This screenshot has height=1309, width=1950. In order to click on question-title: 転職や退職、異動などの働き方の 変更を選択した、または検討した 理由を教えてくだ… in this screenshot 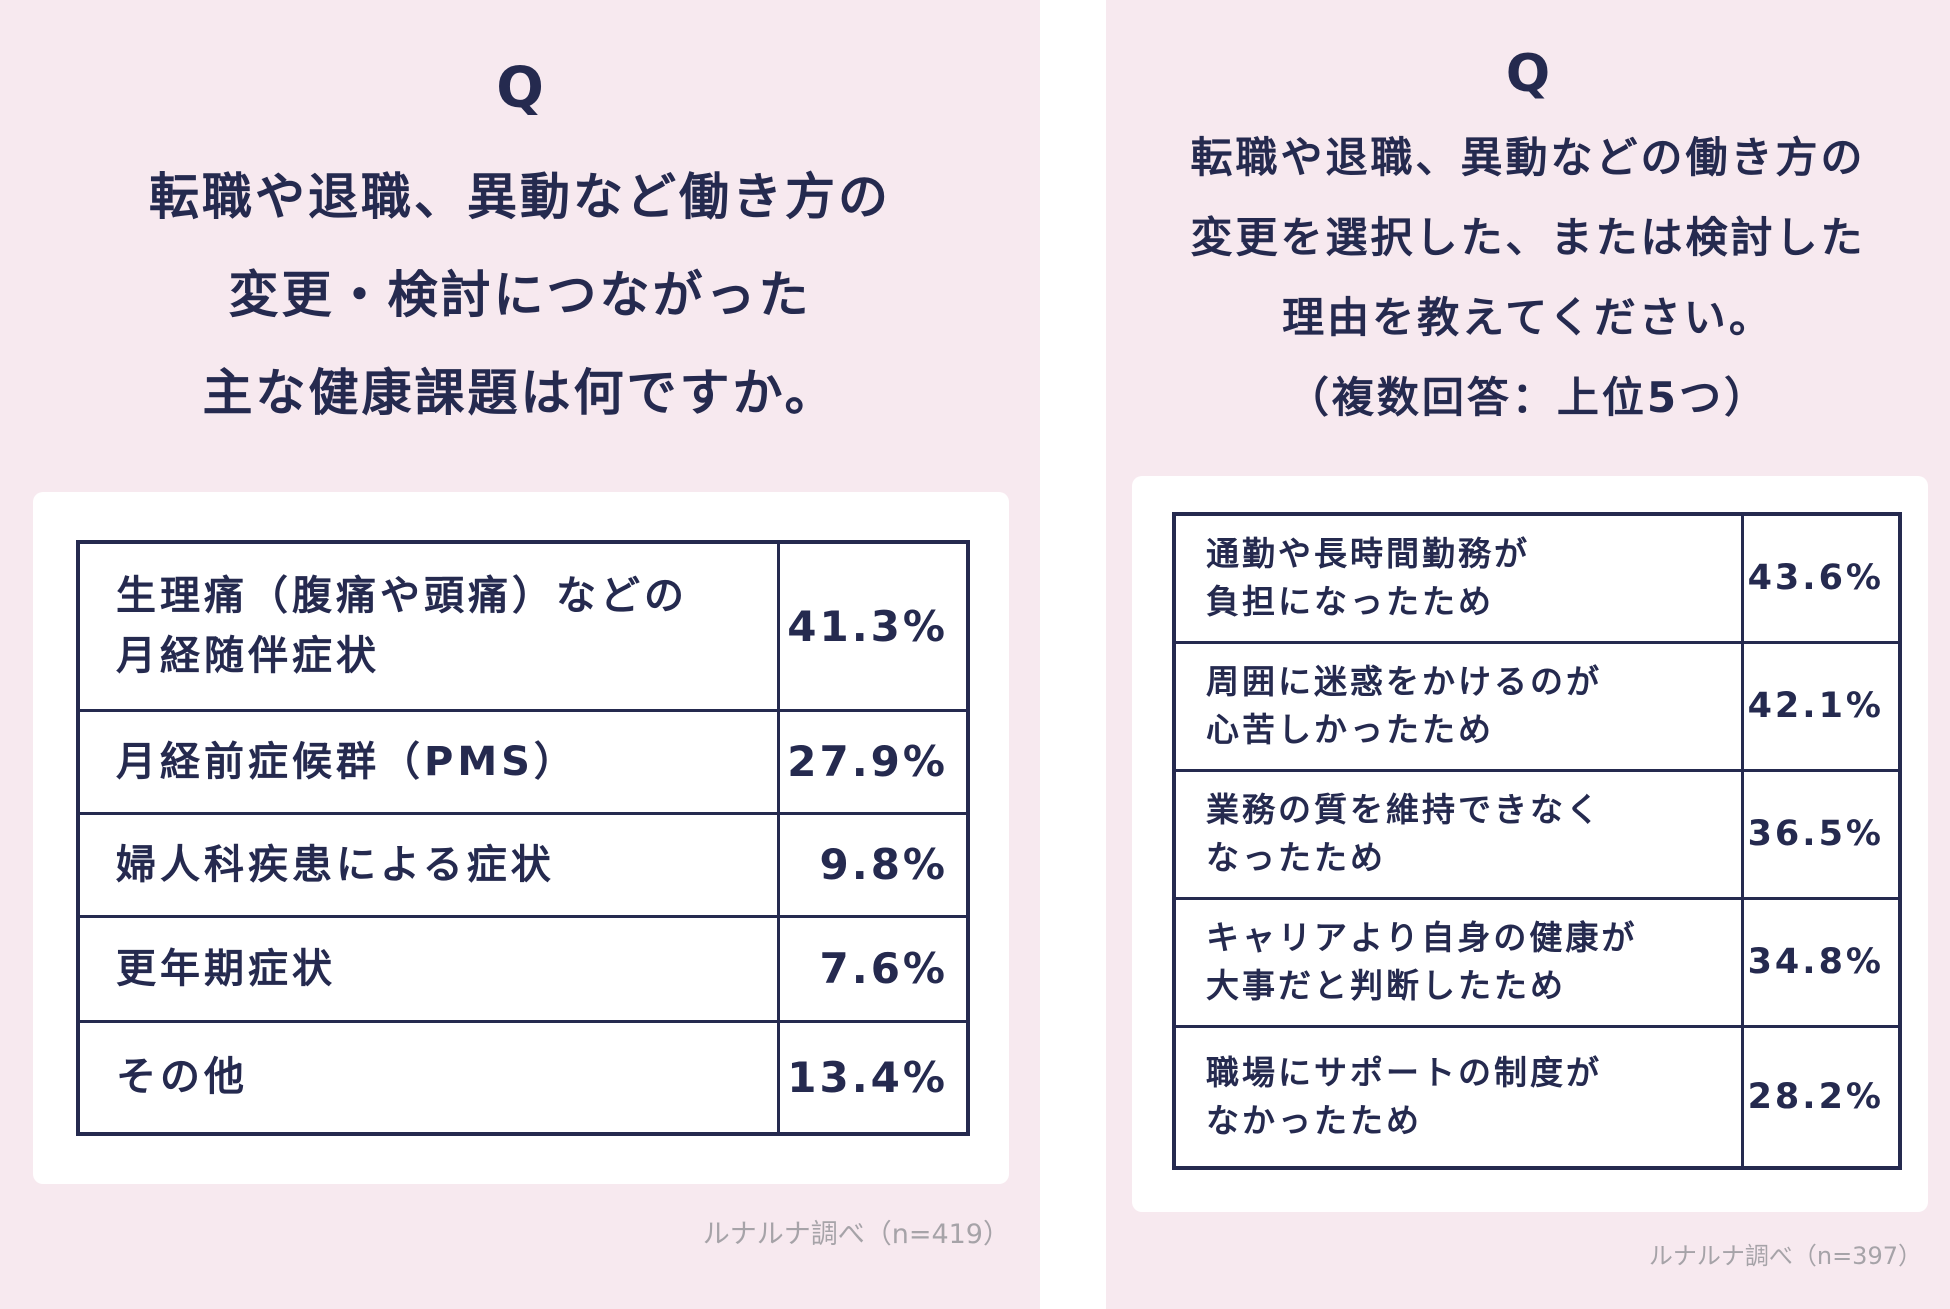, I will do `click(1528, 278)`.